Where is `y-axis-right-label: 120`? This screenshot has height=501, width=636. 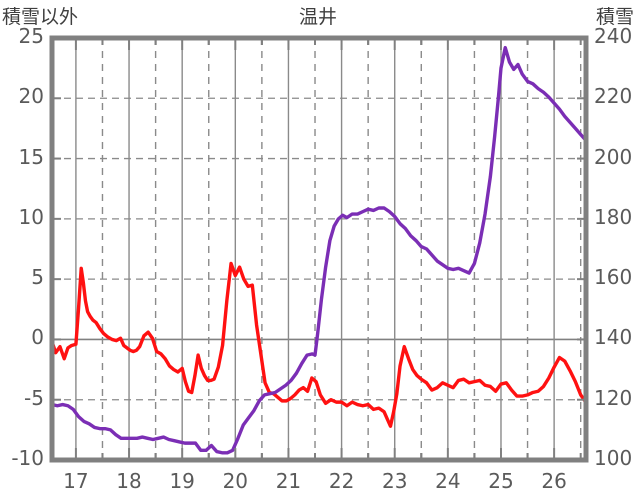
y-axis-right-label: 120 is located at coordinates (613, 397).